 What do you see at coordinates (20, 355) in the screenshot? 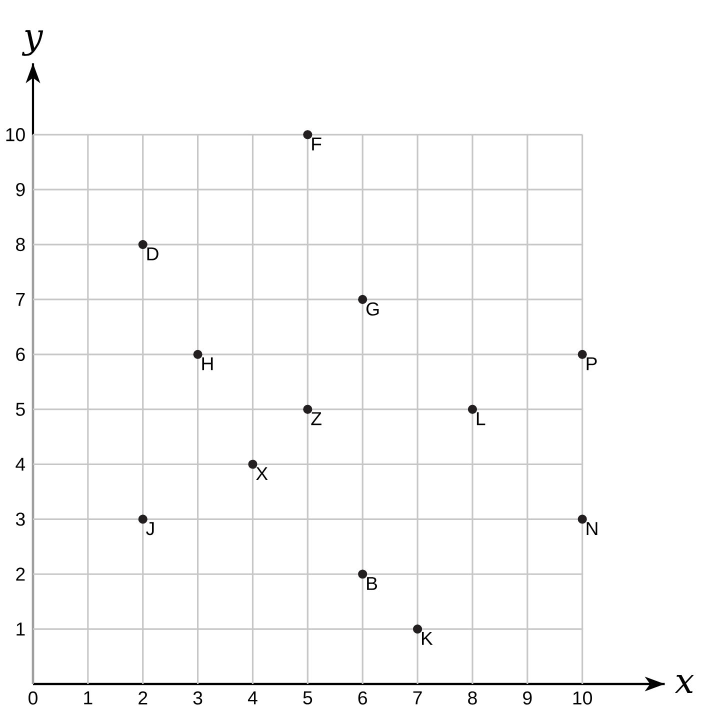
I see `y-tick-label: 6` at bounding box center [20, 355].